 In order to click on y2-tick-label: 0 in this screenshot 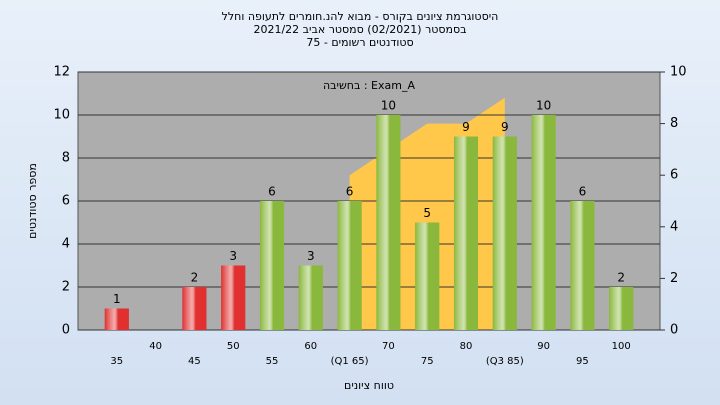, I will do `click(674, 330)`.